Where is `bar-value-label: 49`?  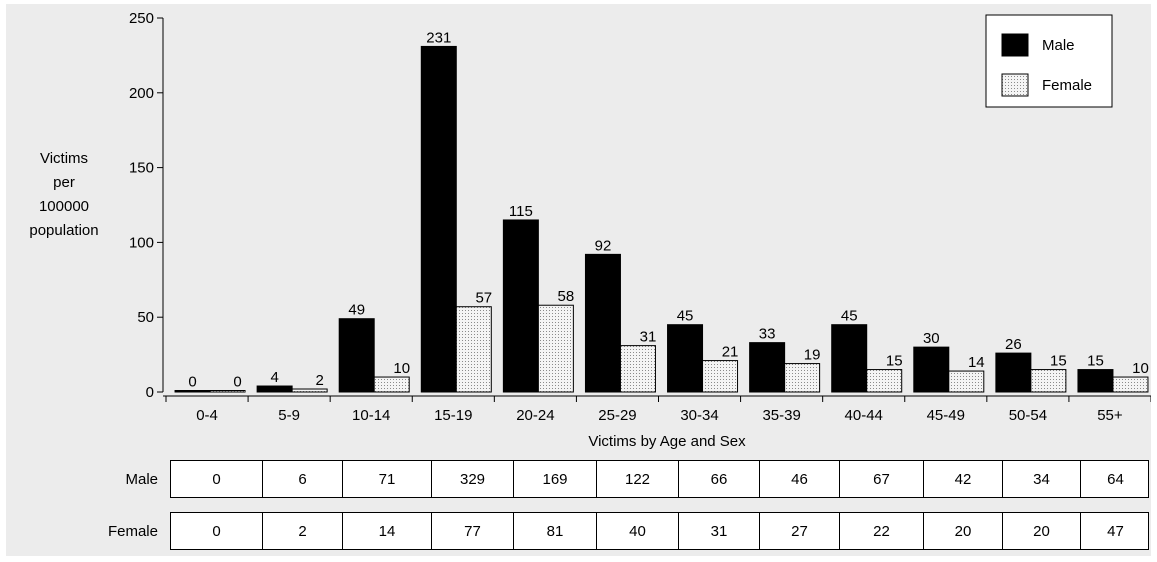 bar-value-label: 49 is located at coordinates (356, 310).